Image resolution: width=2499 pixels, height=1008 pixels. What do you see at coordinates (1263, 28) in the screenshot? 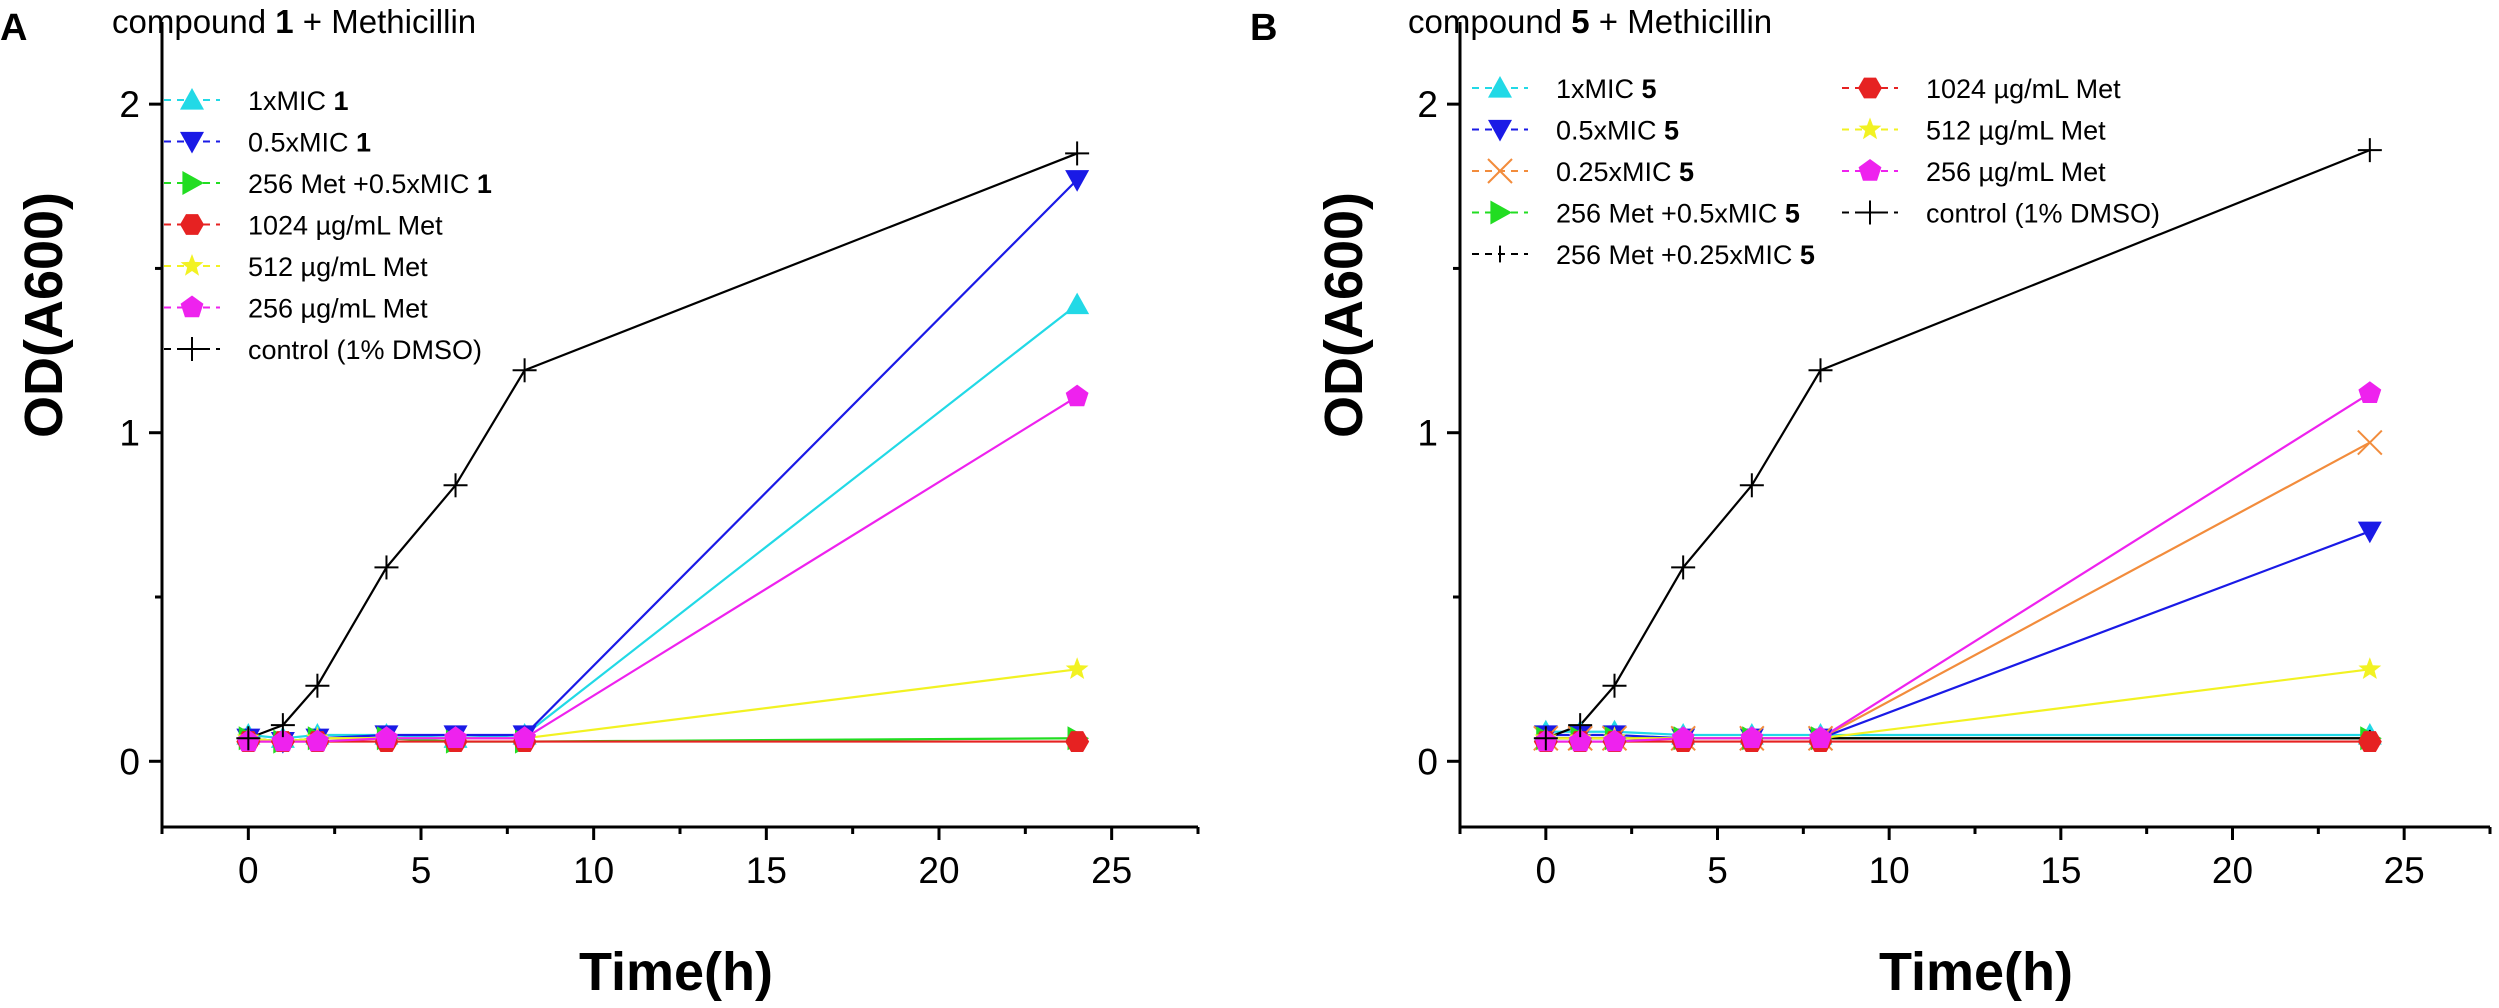
I see `panel-letter: B` at bounding box center [1263, 28].